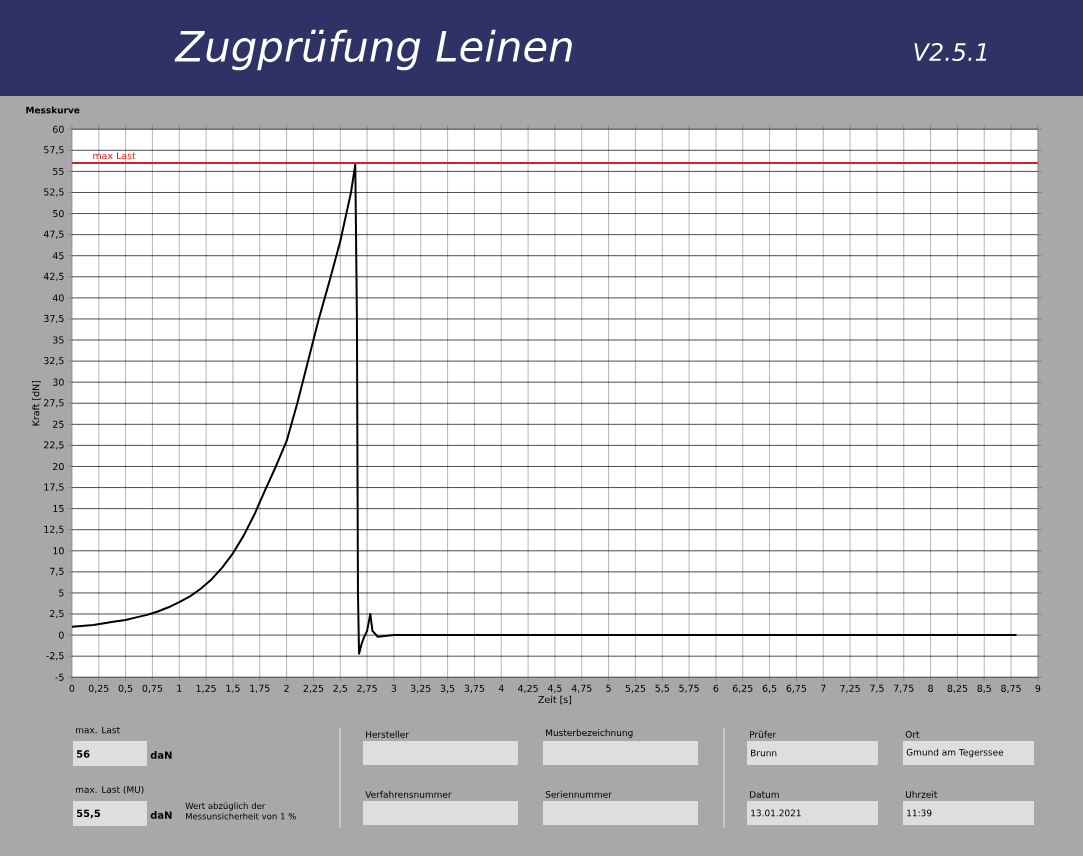 Image resolution: width=1083 pixels, height=856 pixels. Describe the element at coordinates (764, 753) in the screenshot. I see `text: Brunn` at that location.